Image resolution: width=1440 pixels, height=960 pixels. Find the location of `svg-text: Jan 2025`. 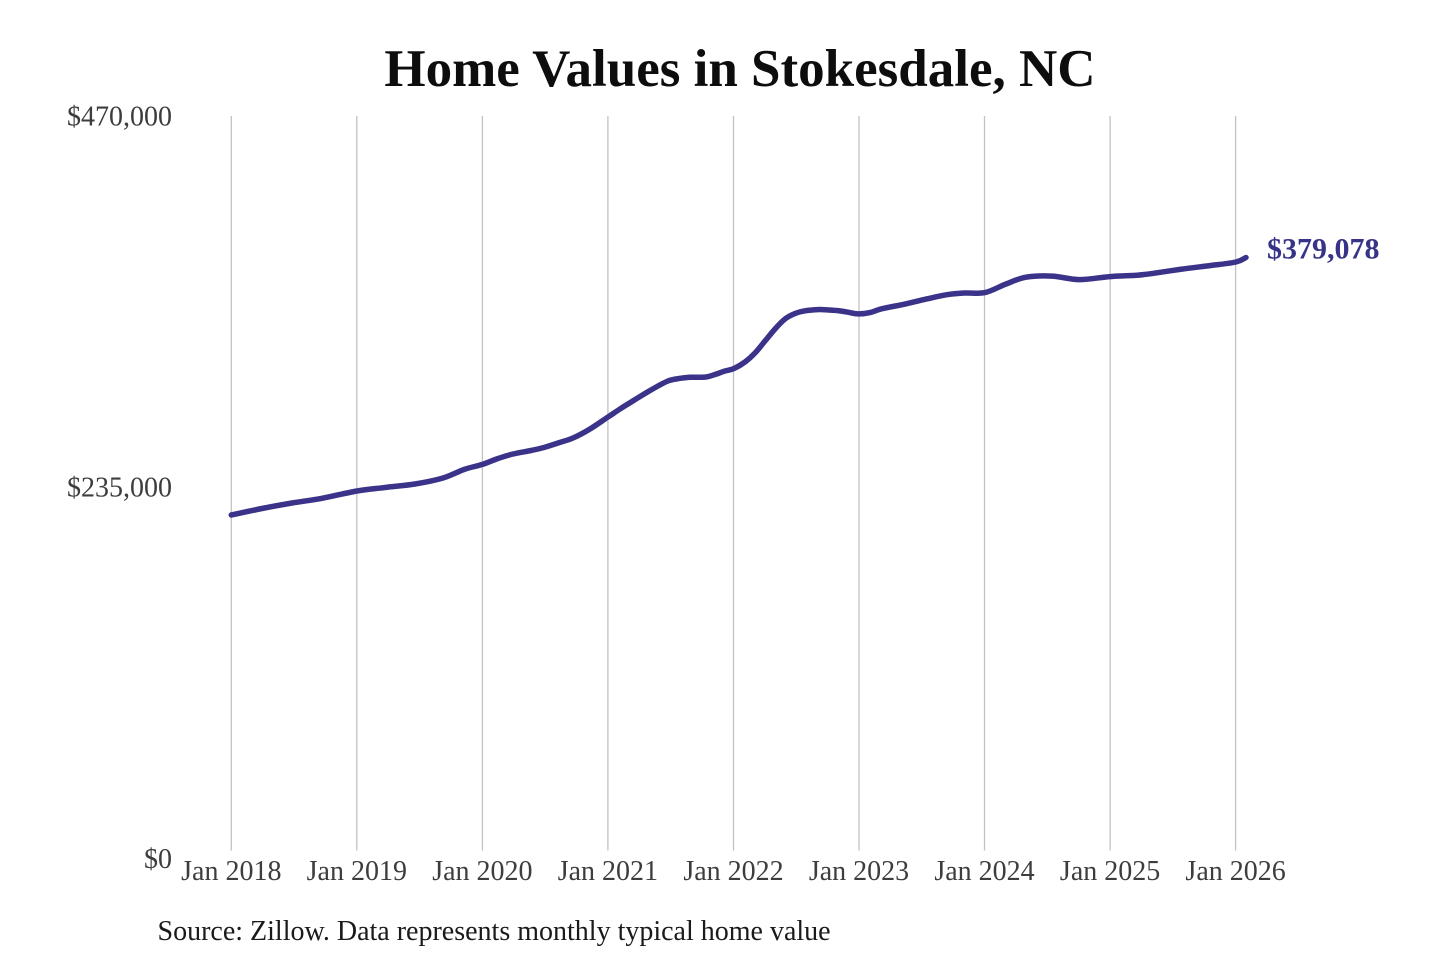

svg-text: Jan 2025 is located at coordinates (1110, 871).